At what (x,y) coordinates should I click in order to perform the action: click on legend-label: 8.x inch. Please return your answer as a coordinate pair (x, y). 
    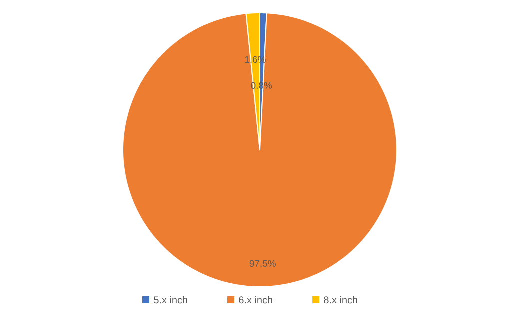
    Looking at the image, I should click on (341, 300).